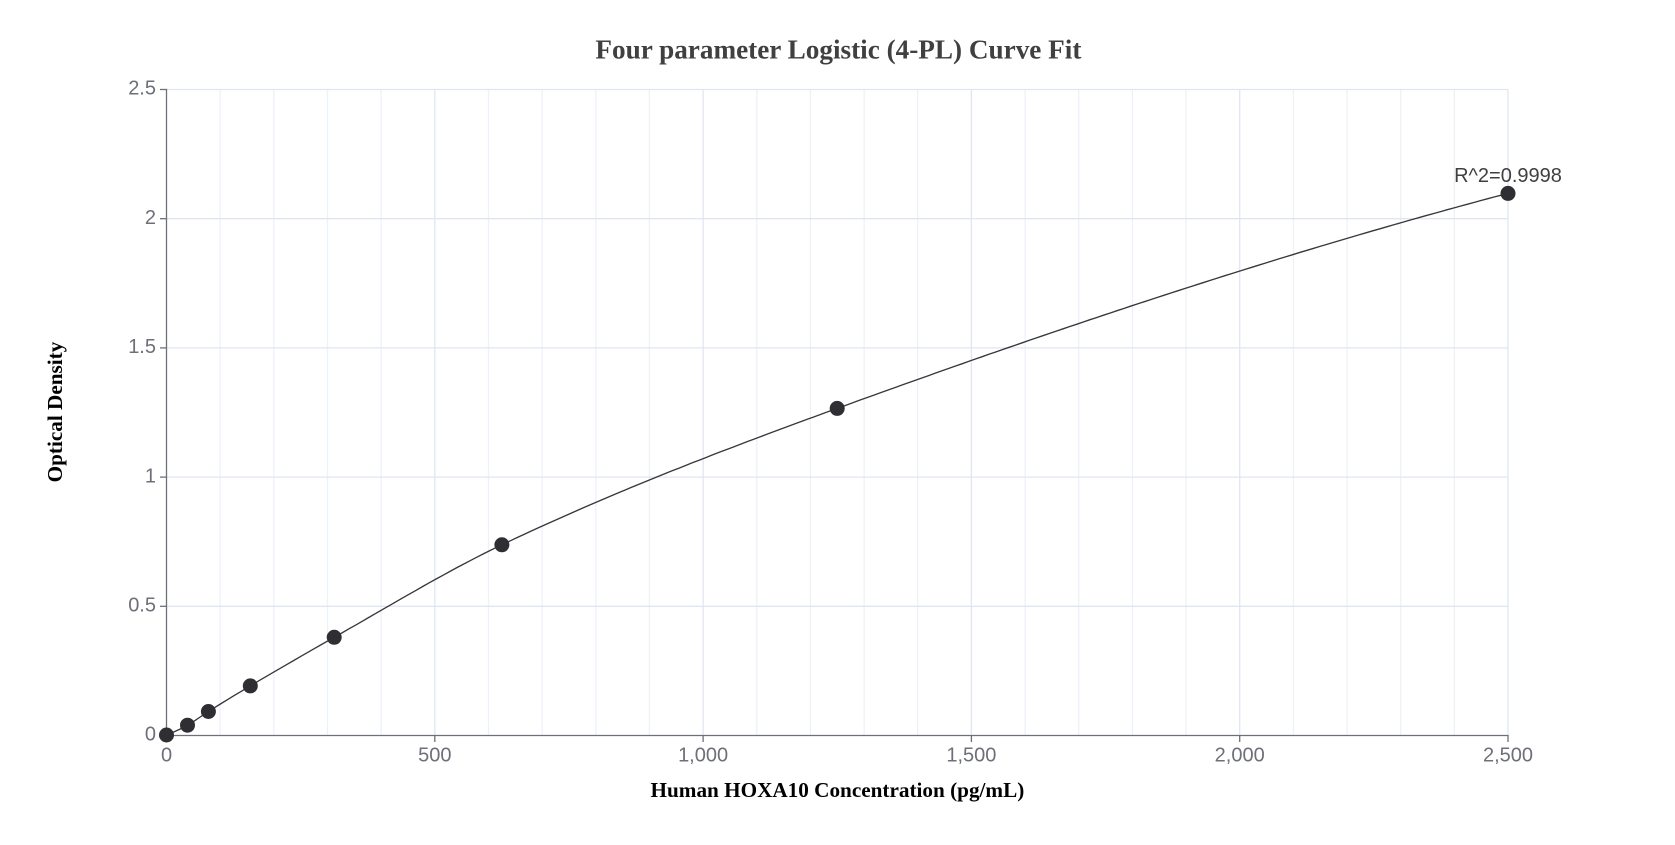 This screenshot has width=1675, height=845. Describe the element at coordinates (703, 756) in the screenshot. I see `svg-text: 1,000` at that location.